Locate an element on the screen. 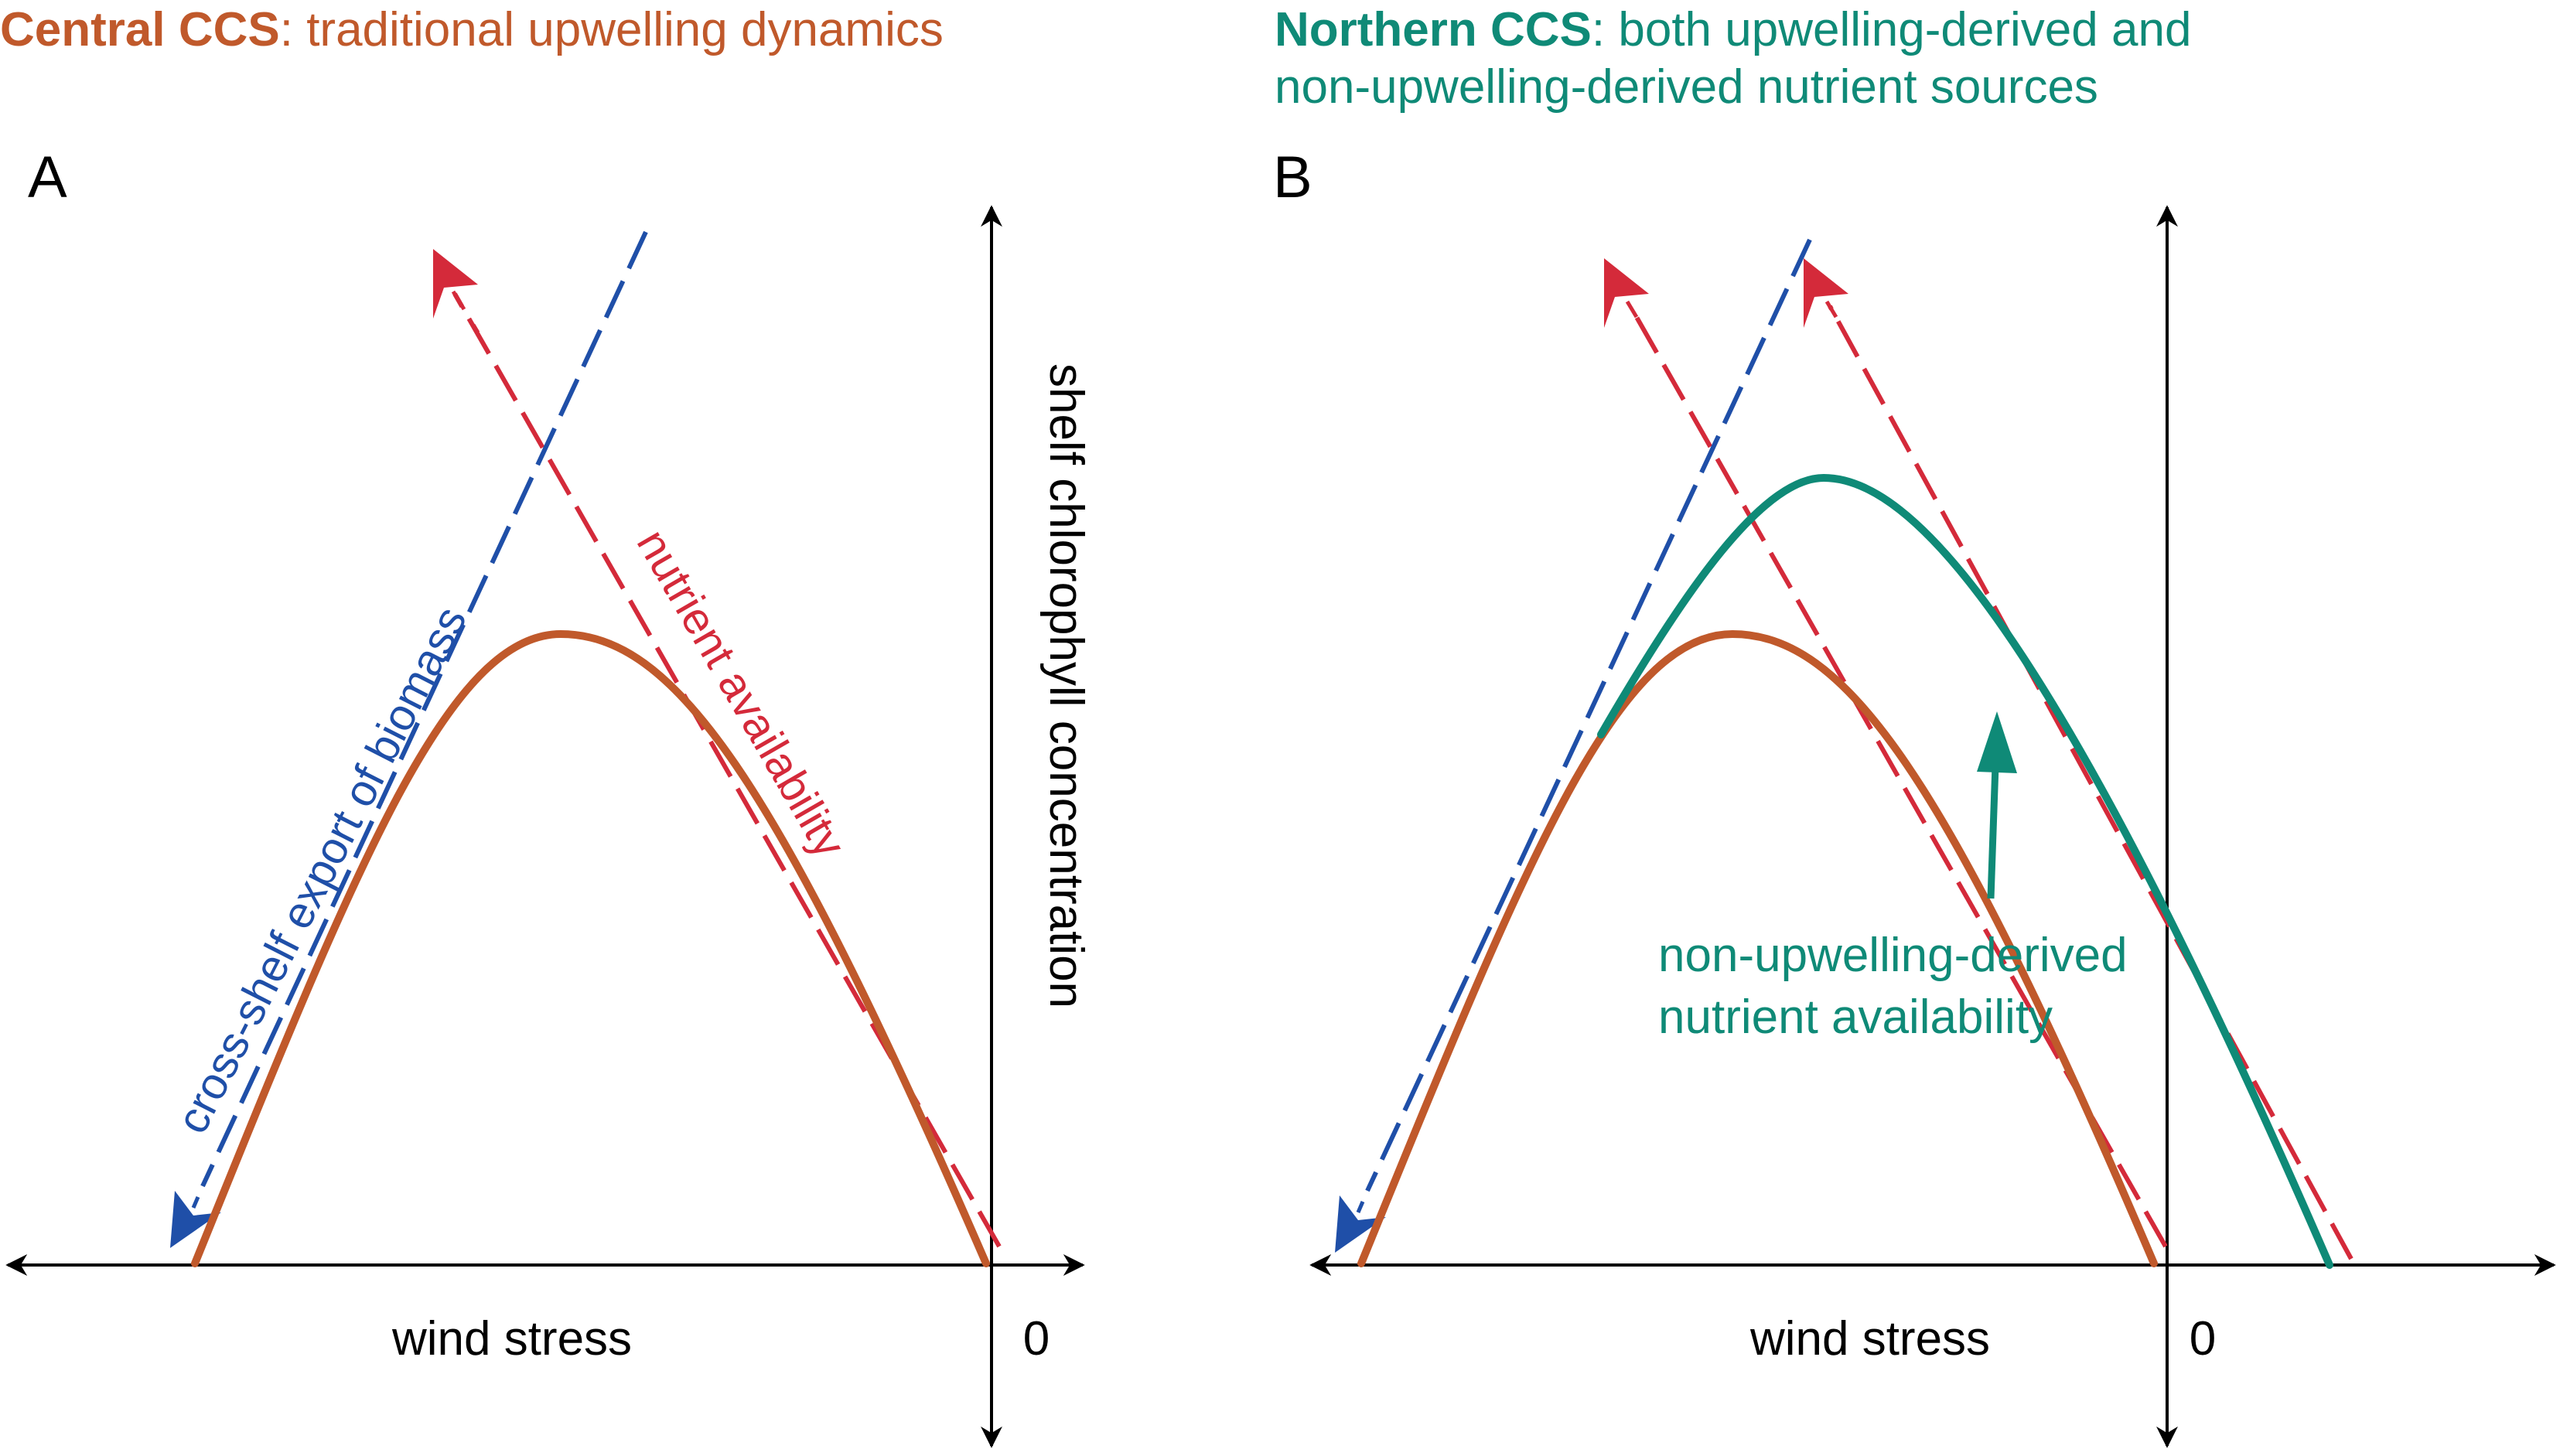 This screenshot has width=2560, height=1456. panel-b-title-rest: : both upwelling-derived and is located at coordinates (1891, 29).